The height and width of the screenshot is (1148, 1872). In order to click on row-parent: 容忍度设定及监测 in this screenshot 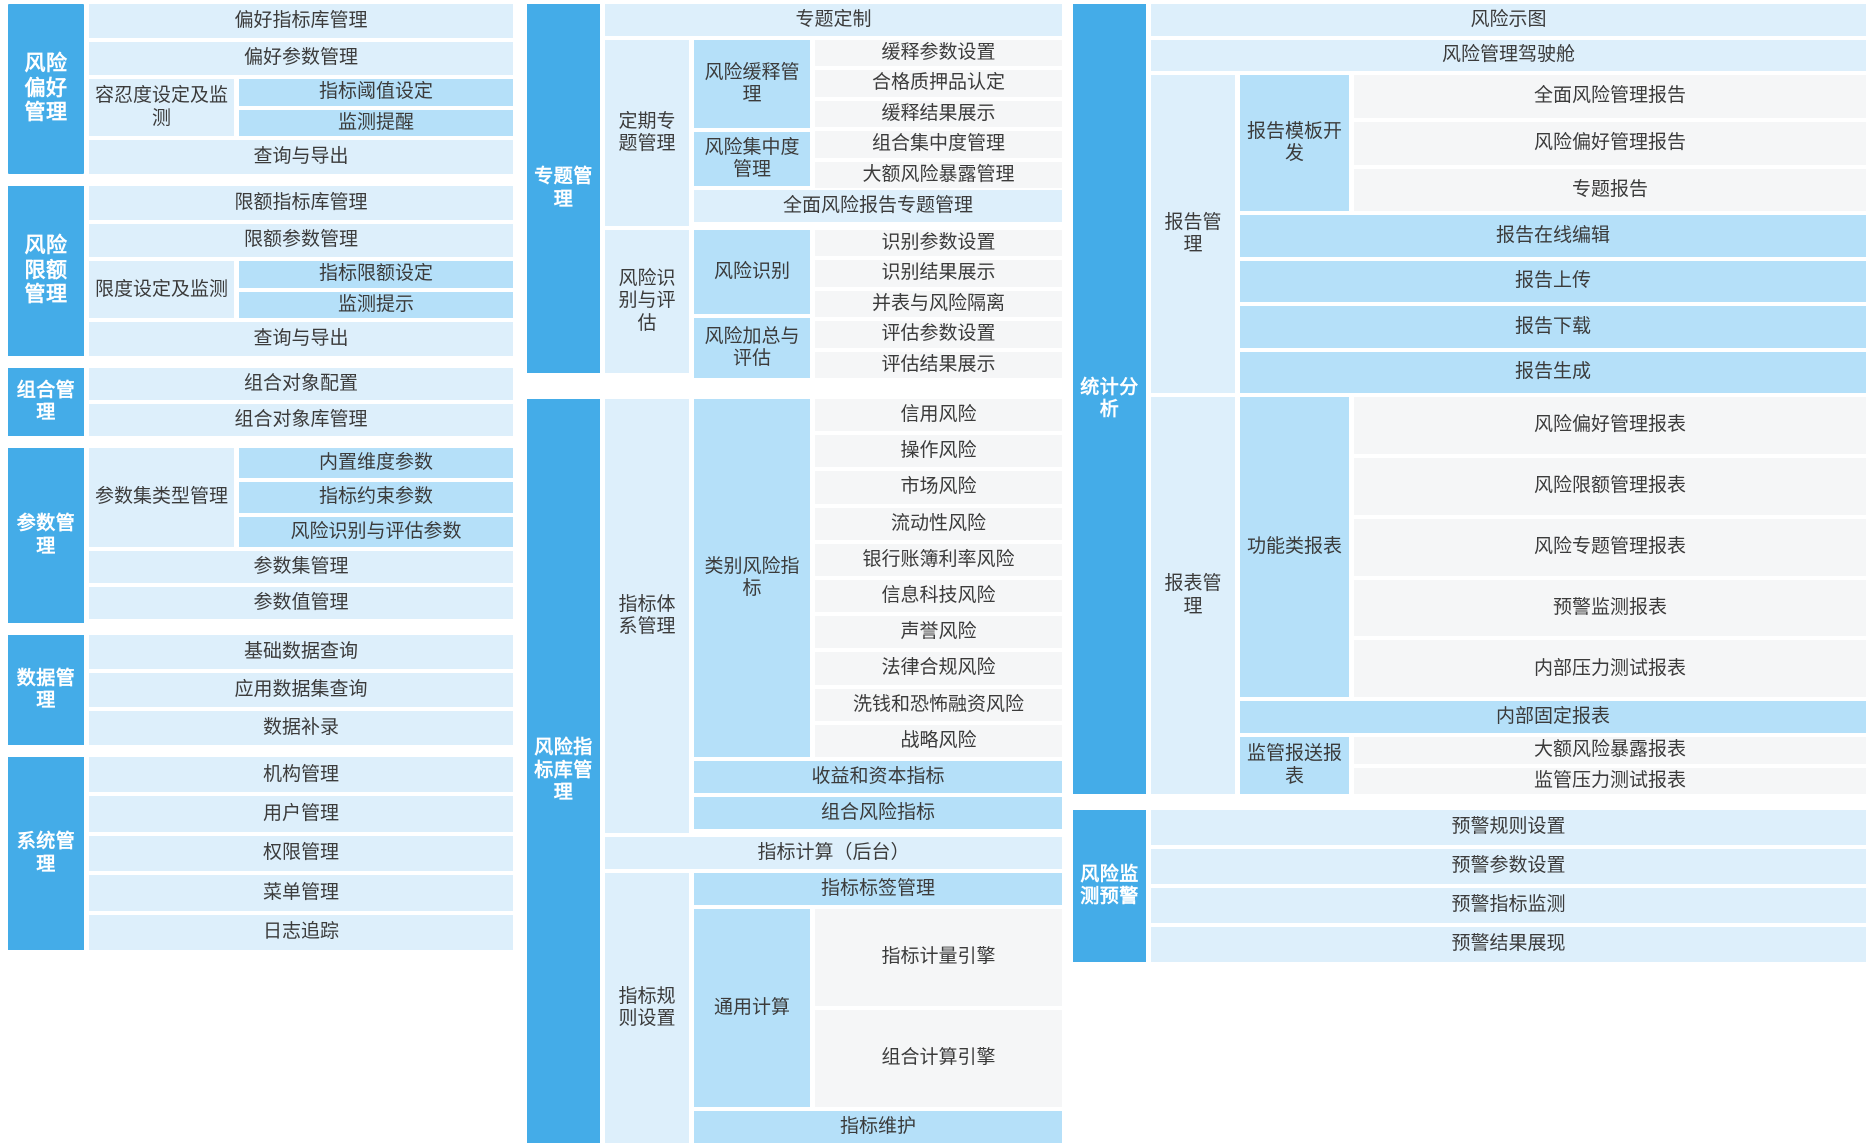, I will do `click(161, 108)`.